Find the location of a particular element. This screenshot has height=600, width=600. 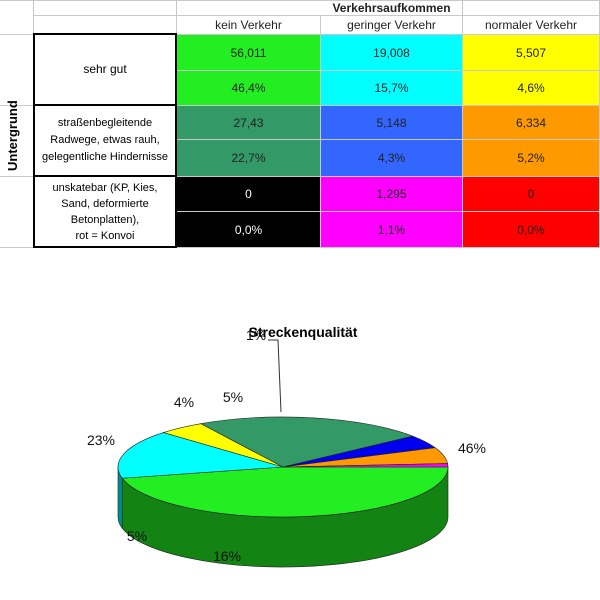

chart-title: Streckenqualität is located at coordinates (303, 332).